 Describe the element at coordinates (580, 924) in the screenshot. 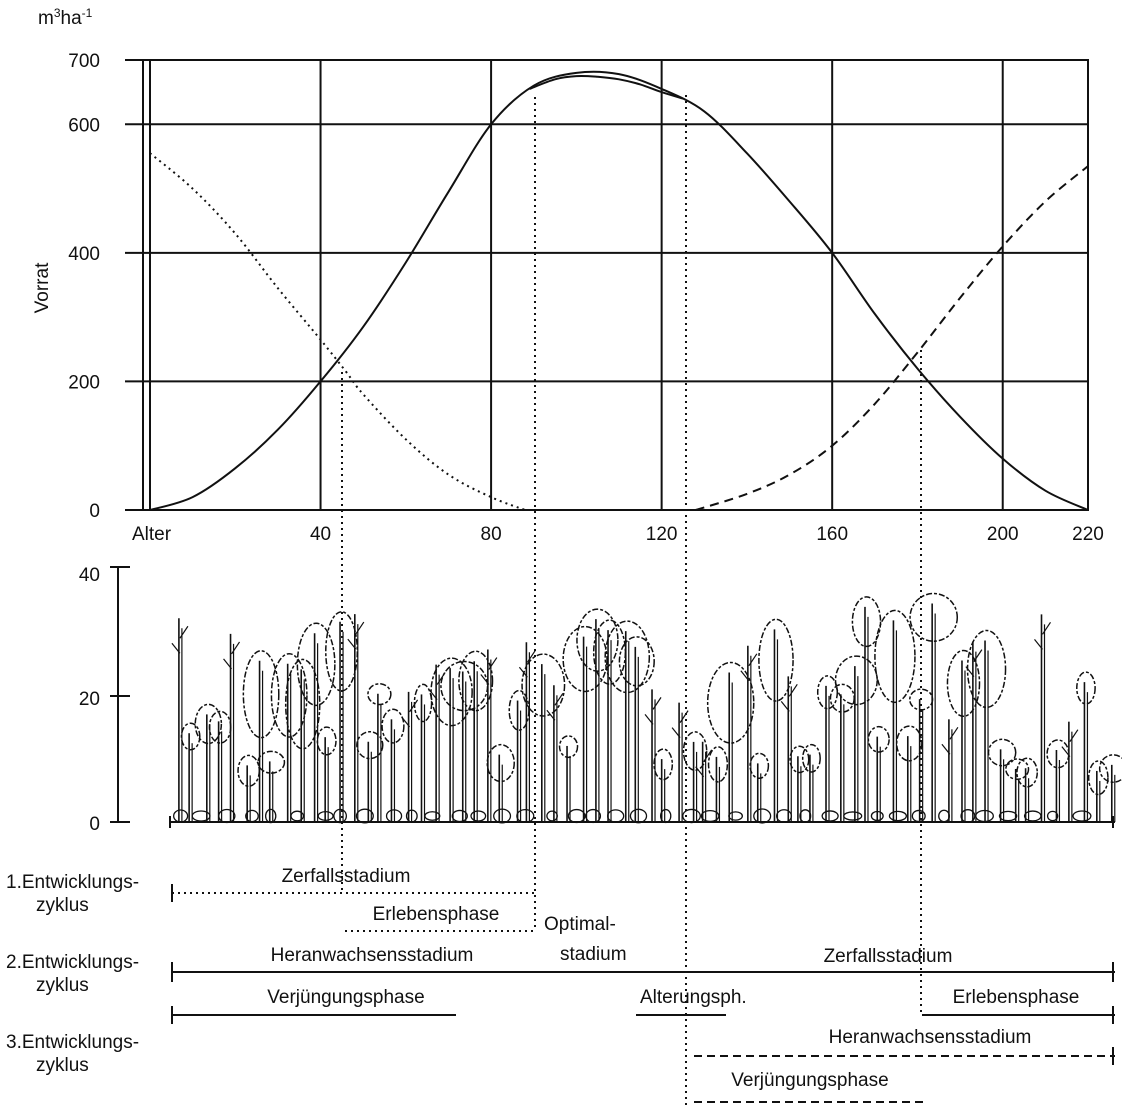

I see `phase-label: Optimal-` at that location.